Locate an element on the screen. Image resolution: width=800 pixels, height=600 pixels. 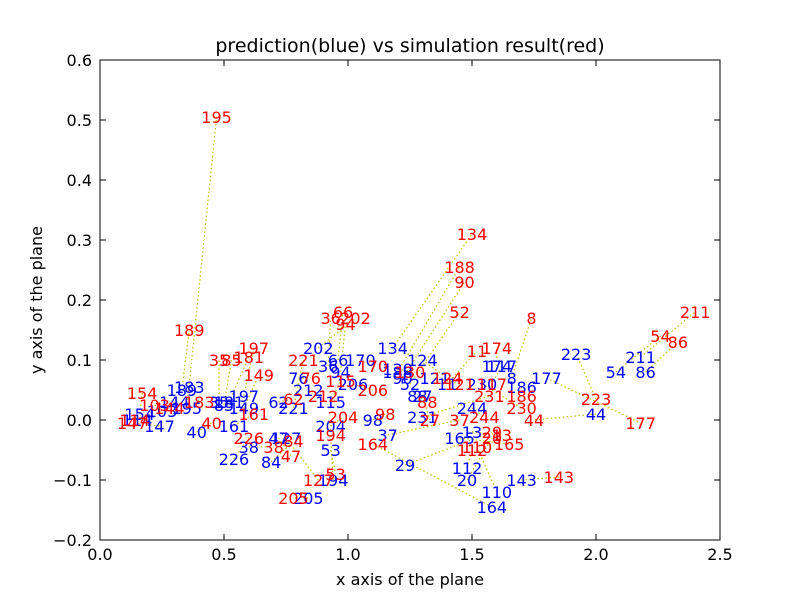
prediction-point-label: 13 is located at coordinates (472, 432).